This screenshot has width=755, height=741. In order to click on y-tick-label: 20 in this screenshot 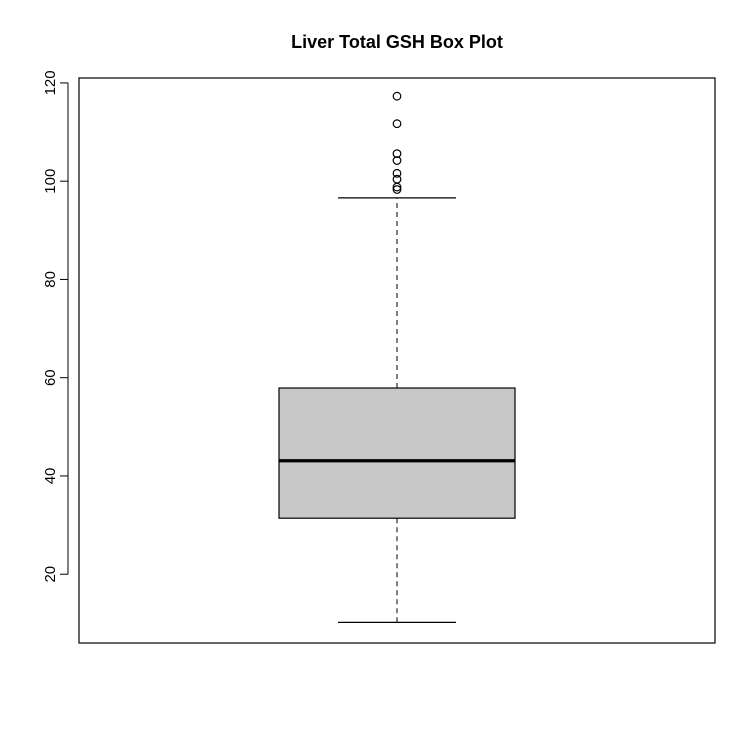, I will do `click(50, 574)`.